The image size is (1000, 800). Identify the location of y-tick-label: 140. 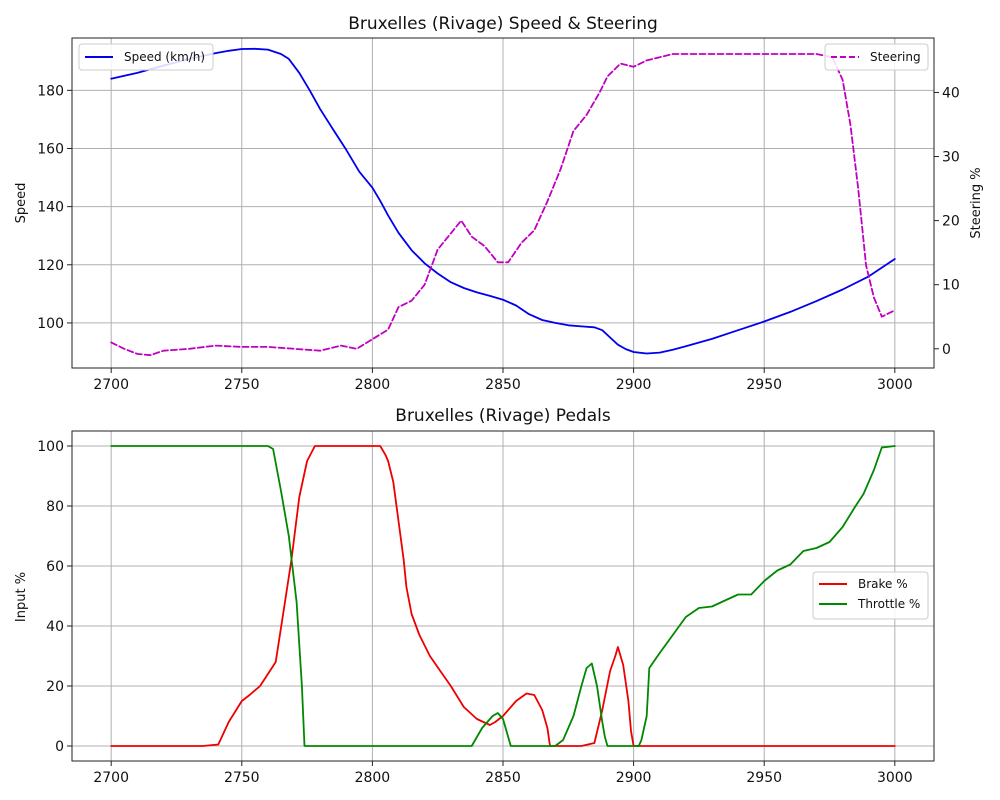
(50, 208).